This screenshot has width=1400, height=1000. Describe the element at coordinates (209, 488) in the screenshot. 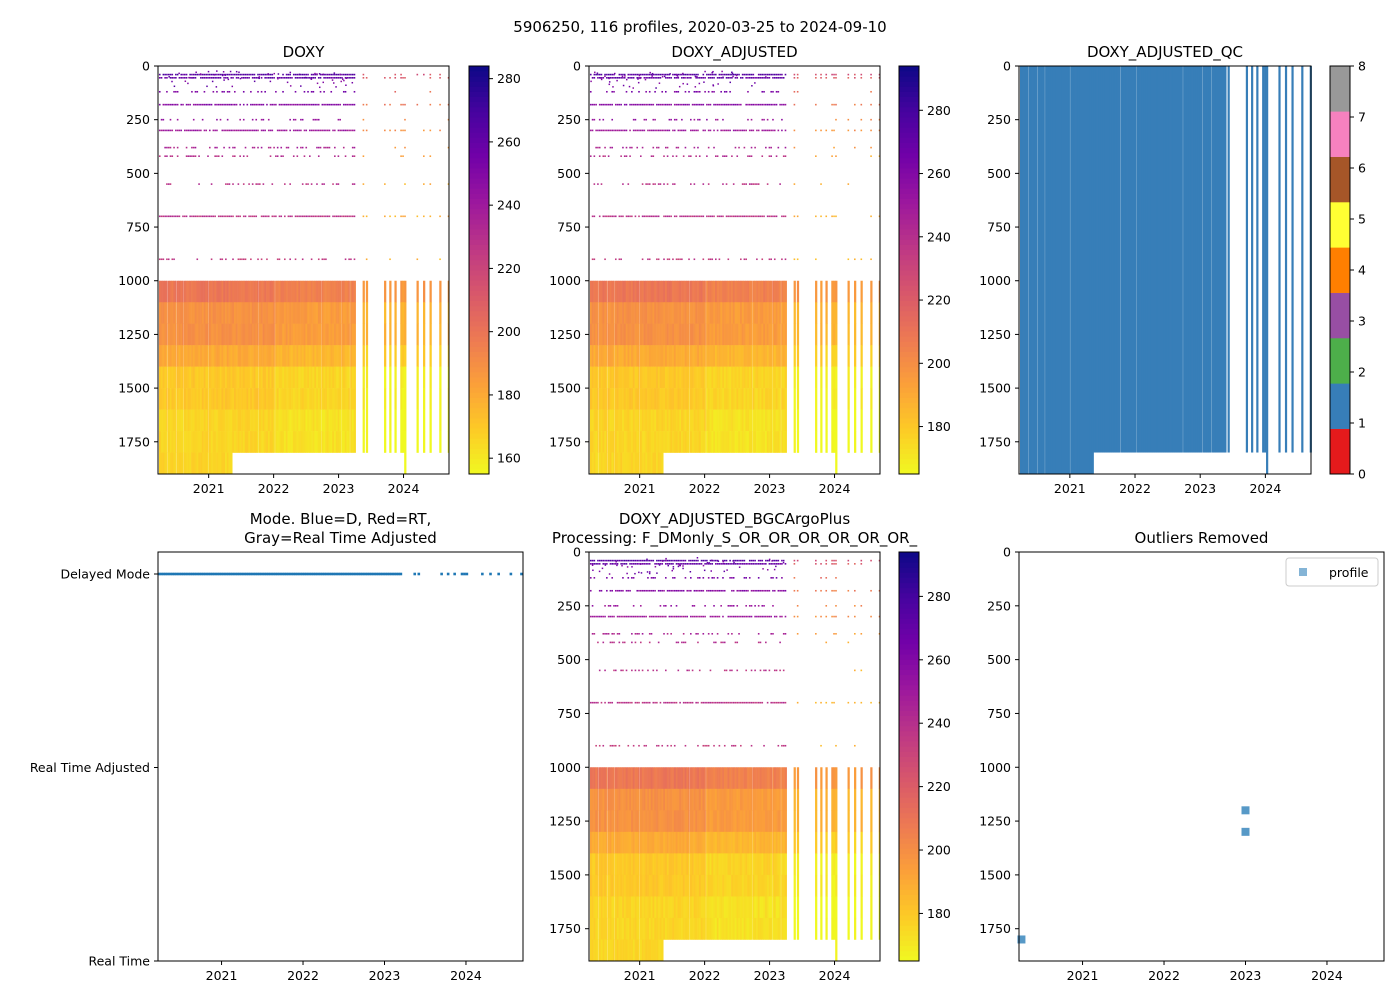

I see `x-tick-label: 2021` at that location.